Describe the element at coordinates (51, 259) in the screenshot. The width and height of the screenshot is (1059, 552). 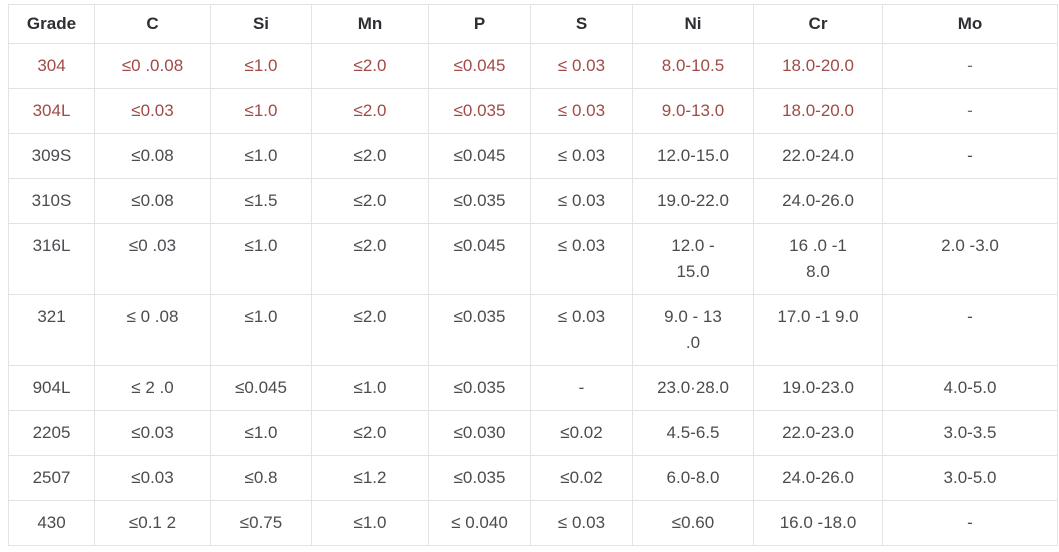
I see `cell-grade: 316L` at that location.